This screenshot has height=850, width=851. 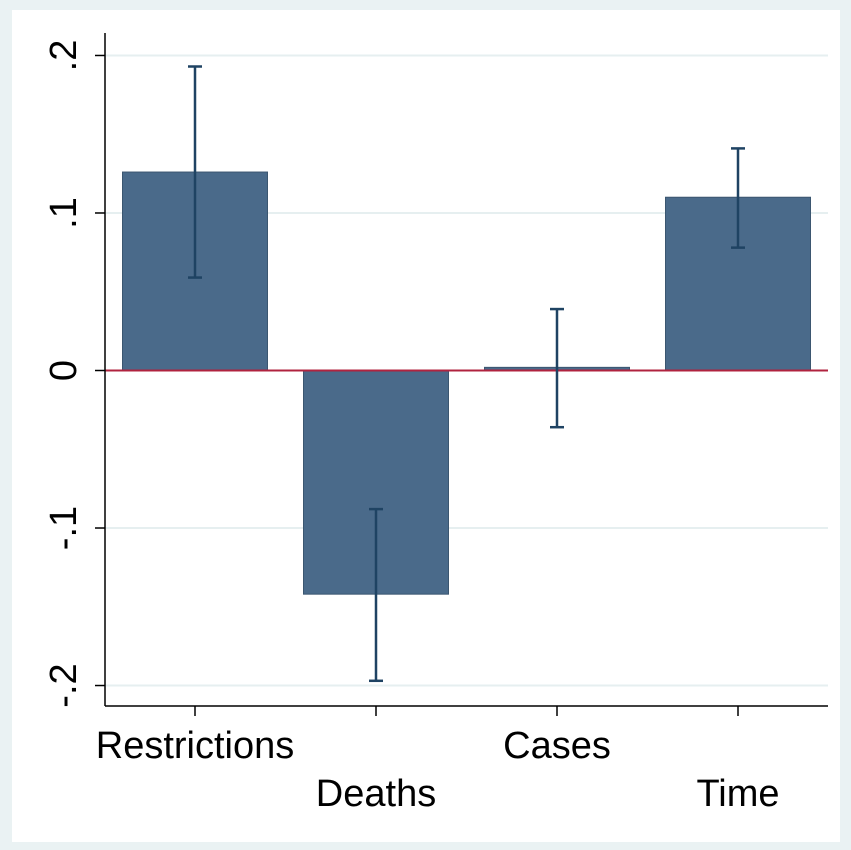 What do you see at coordinates (64, 56) in the screenshot?
I see `y-tick-label-4: .2` at bounding box center [64, 56].